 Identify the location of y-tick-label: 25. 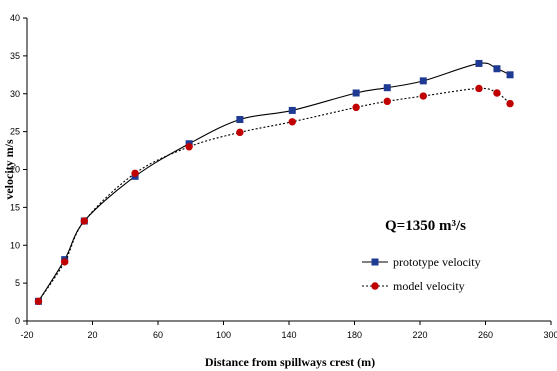
(15, 132).